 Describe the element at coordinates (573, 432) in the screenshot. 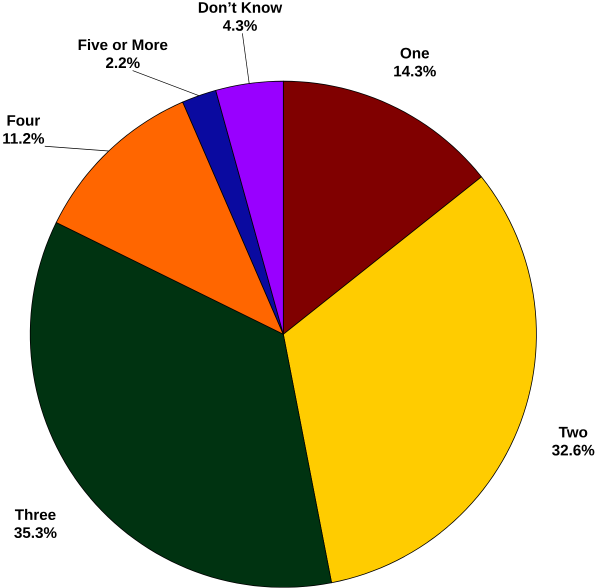

I see `slice-label: Two` at that location.